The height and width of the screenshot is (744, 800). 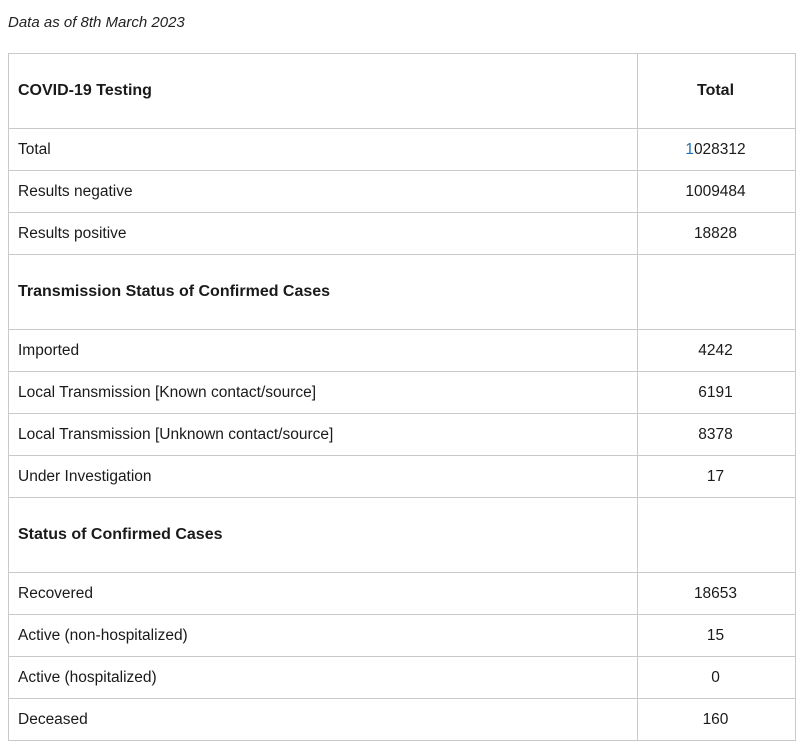 I want to click on table-row: Active (non-hospitalized) 15, so click(x=402, y=635).